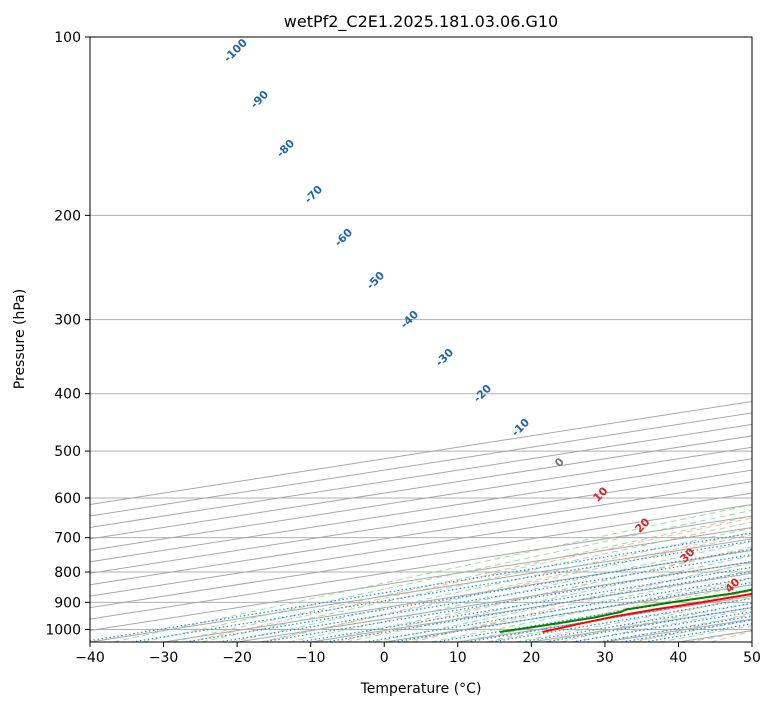 The height and width of the screenshot is (708, 775). Describe the element at coordinates (67, 499) in the screenshot. I see `y-tick-label: 600` at that location.